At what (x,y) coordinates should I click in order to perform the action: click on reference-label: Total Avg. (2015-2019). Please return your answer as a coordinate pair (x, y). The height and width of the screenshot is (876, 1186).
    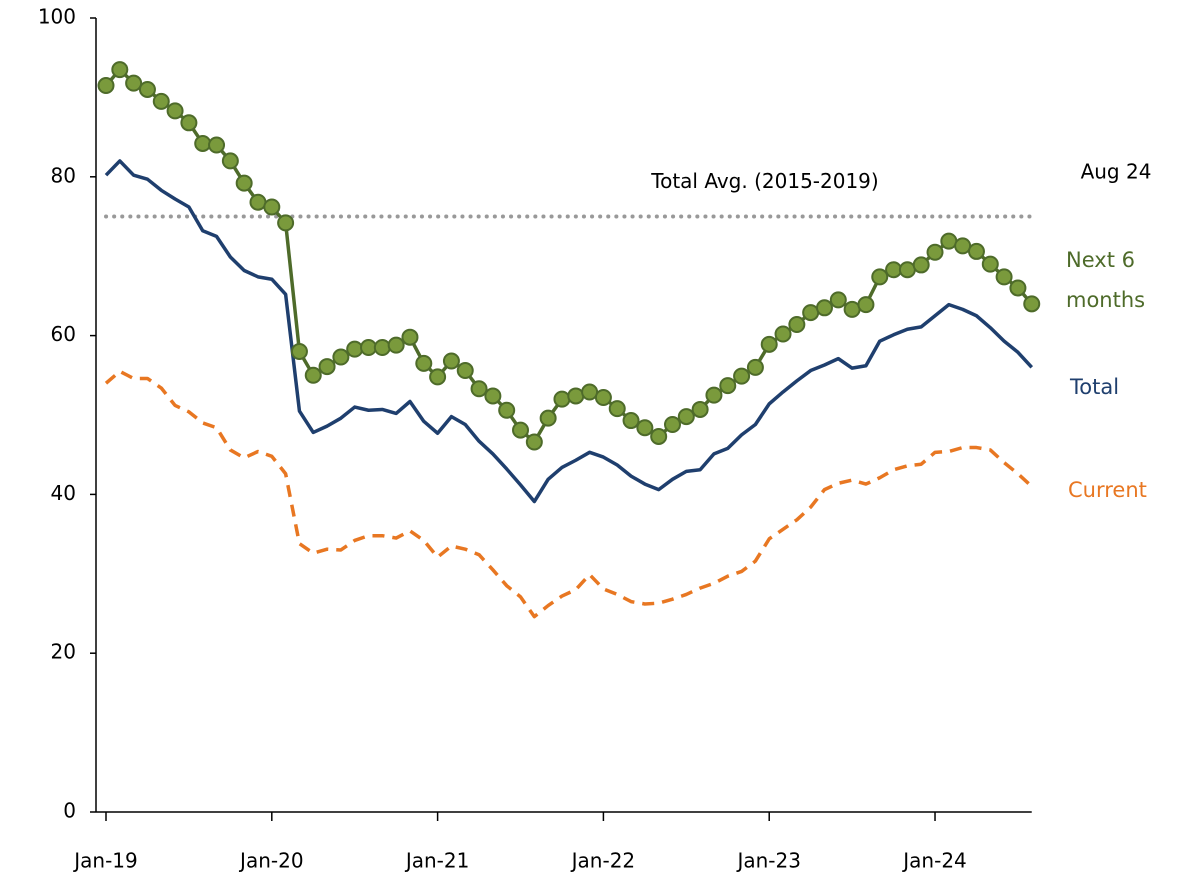
    Looking at the image, I should click on (764, 181).